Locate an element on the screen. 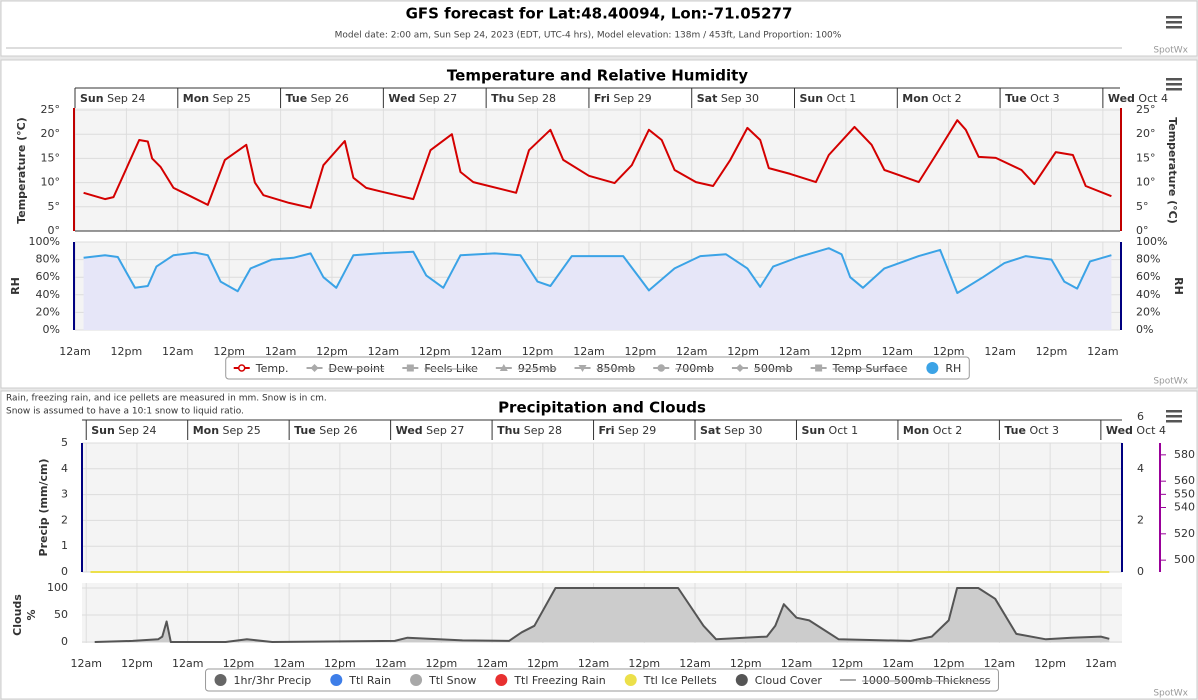 This screenshot has width=1198, height=700. y-tick-label: 20% is located at coordinates (1148, 311).